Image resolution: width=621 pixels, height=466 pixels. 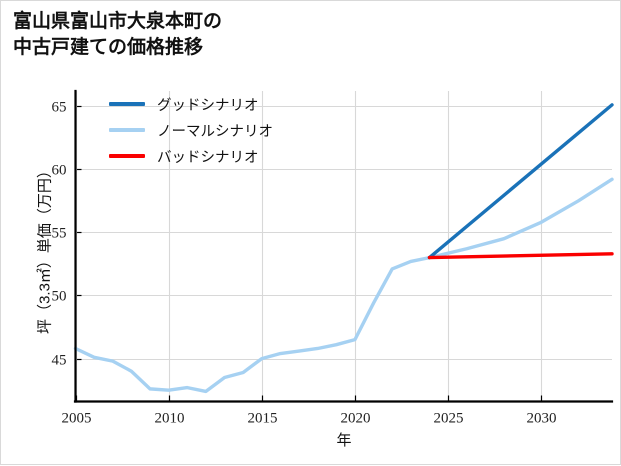 What do you see at coordinates (542, 419) in the screenshot?
I see `x-tick-label: 2030` at bounding box center [542, 419].